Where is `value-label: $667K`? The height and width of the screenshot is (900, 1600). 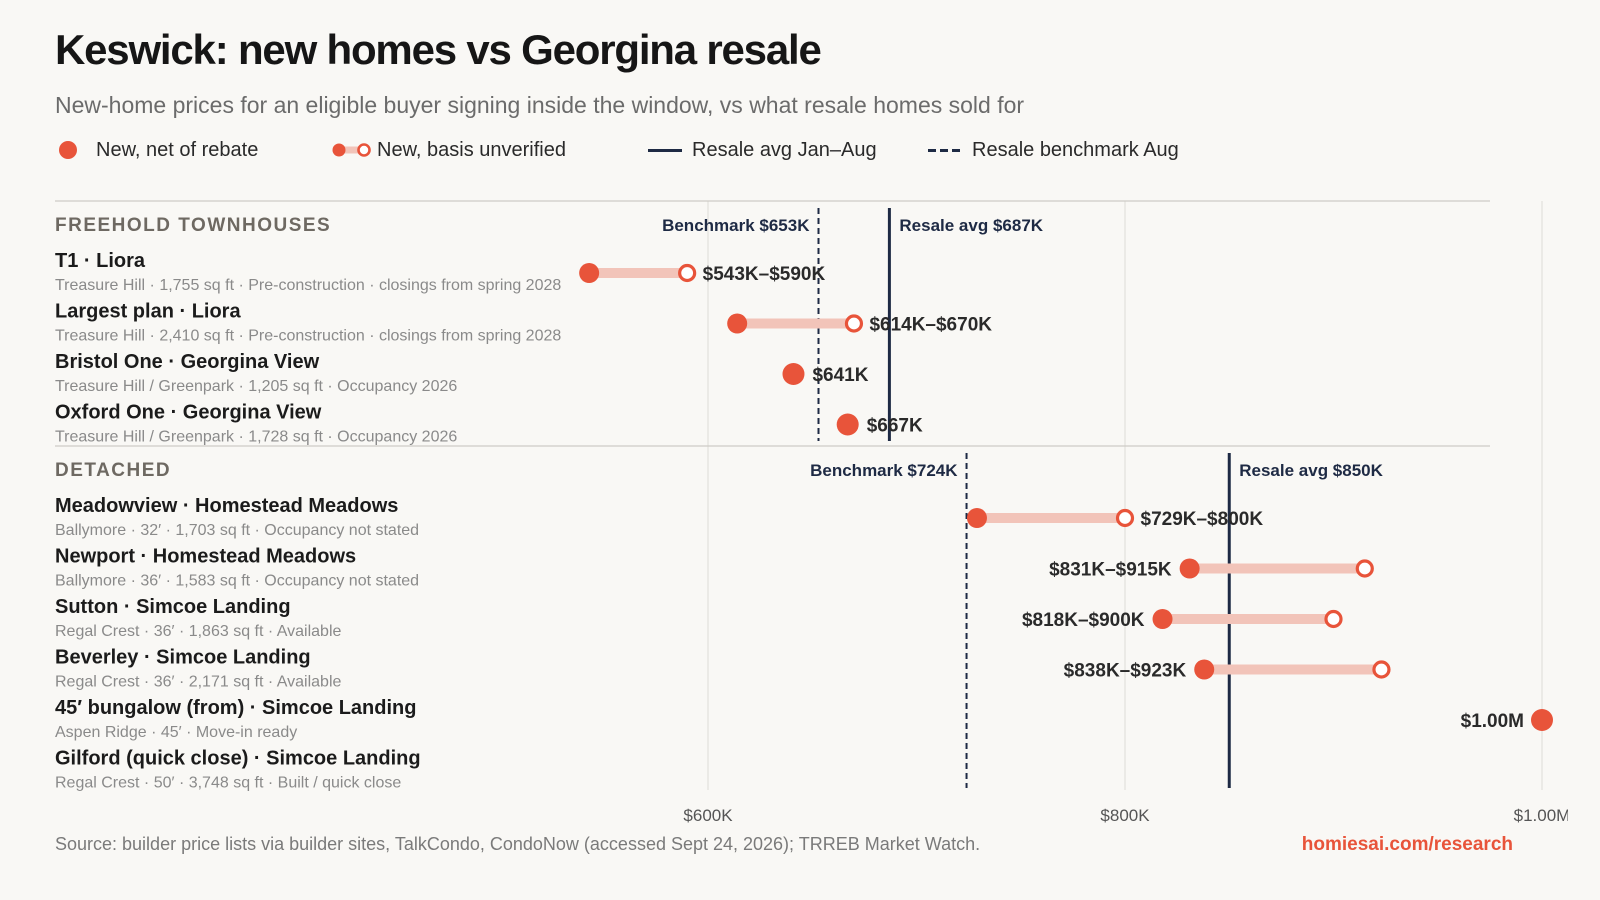 value-label: $667K is located at coordinates (895, 426).